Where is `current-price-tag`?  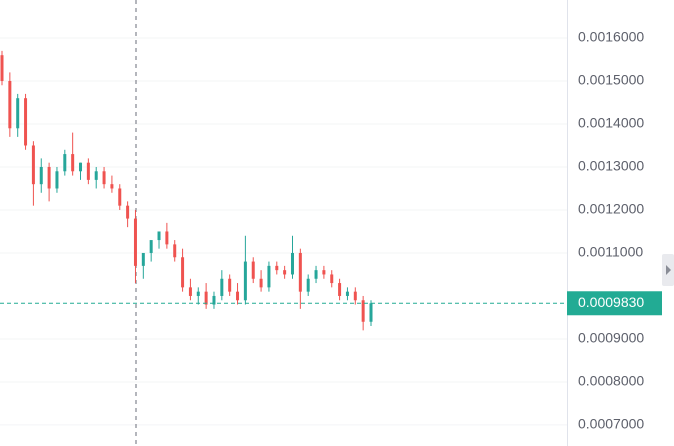 current-price-tag is located at coordinates (614, 303).